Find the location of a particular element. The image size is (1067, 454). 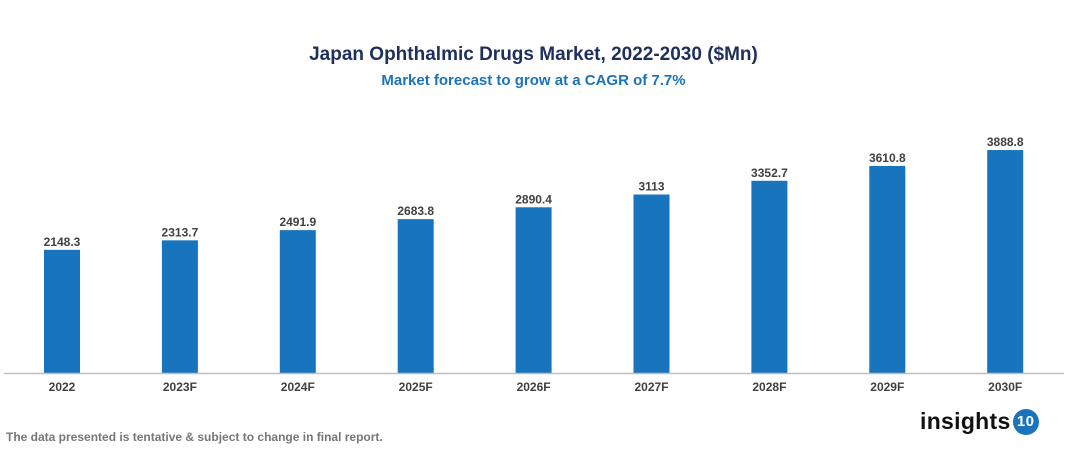

x-tick-label: 2030F is located at coordinates (1005, 387).